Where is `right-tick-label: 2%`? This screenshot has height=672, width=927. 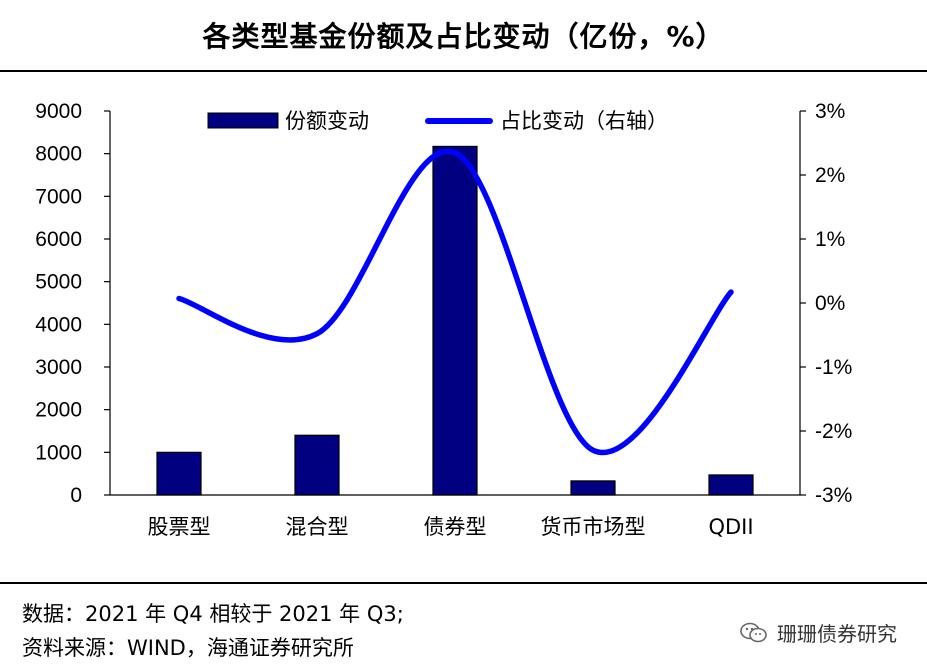
right-tick-label: 2% is located at coordinates (830, 175).